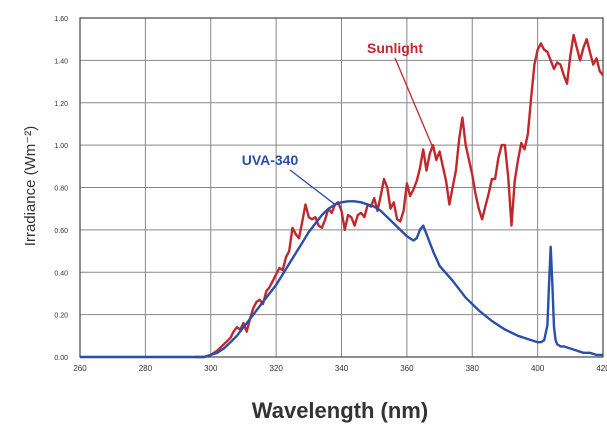  What do you see at coordinates (407, 368) in the screenshot?
I see `x-tick-label: 360` at bounding box center [407, 368].